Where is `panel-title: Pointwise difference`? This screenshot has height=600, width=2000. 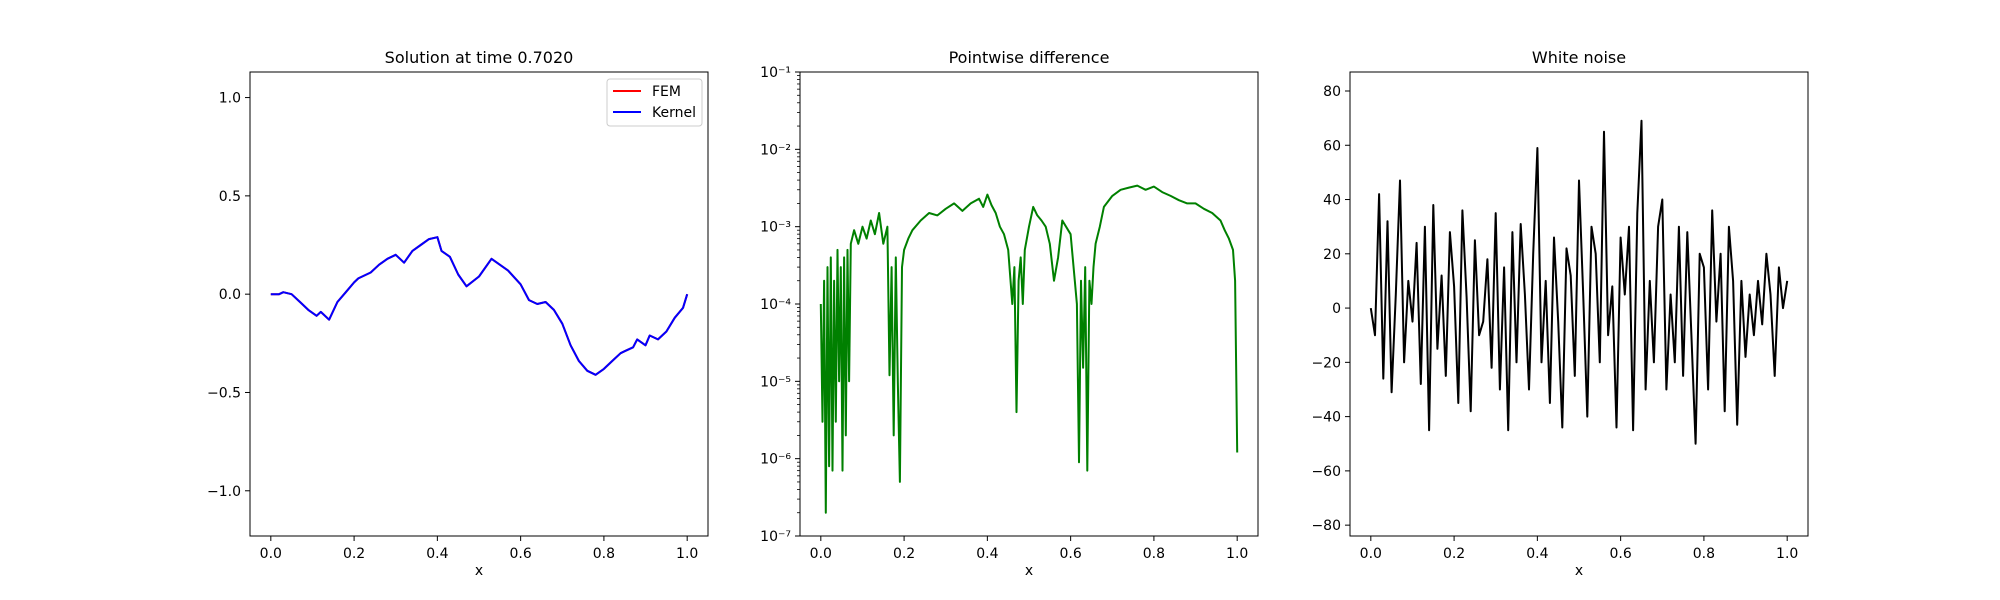 panel-title: Pointwise difference is located at coordinates (1029, 57).